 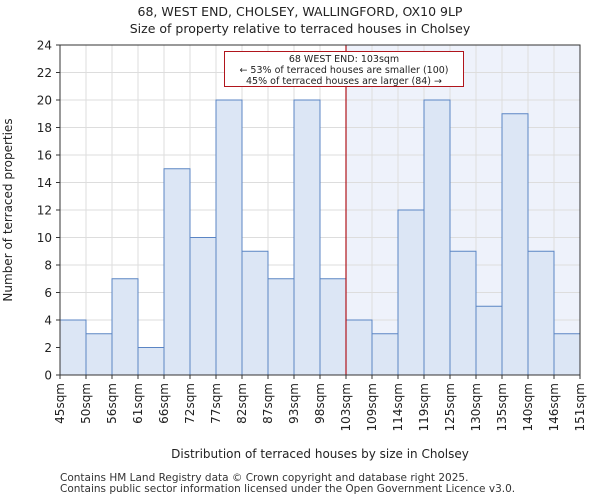 I want to click on x-tick-label-109sqm: 109sqm, so click(x=372, y=407).